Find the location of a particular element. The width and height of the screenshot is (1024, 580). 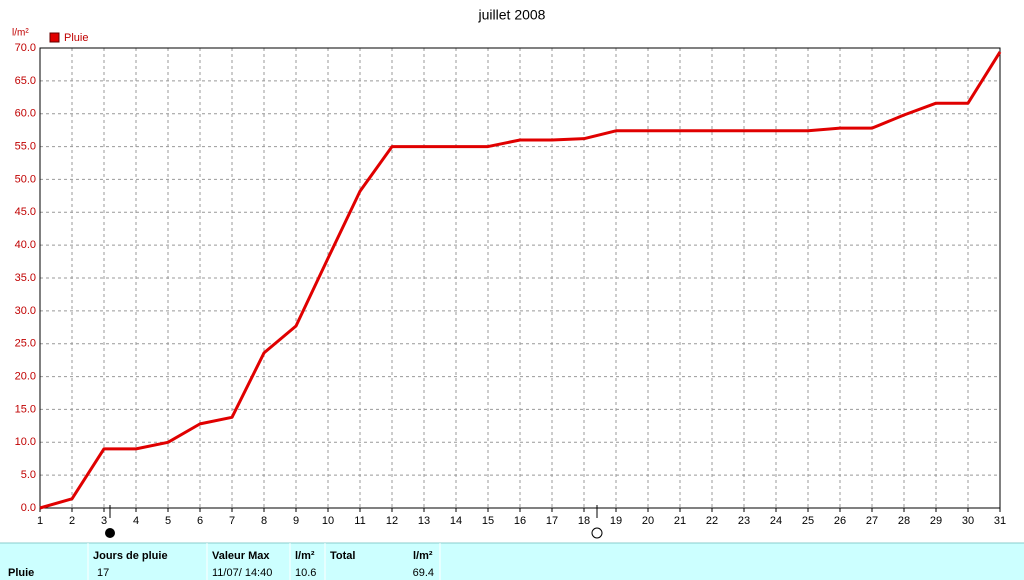

table-header: Valeur Max is located at coordinates (241, 556).